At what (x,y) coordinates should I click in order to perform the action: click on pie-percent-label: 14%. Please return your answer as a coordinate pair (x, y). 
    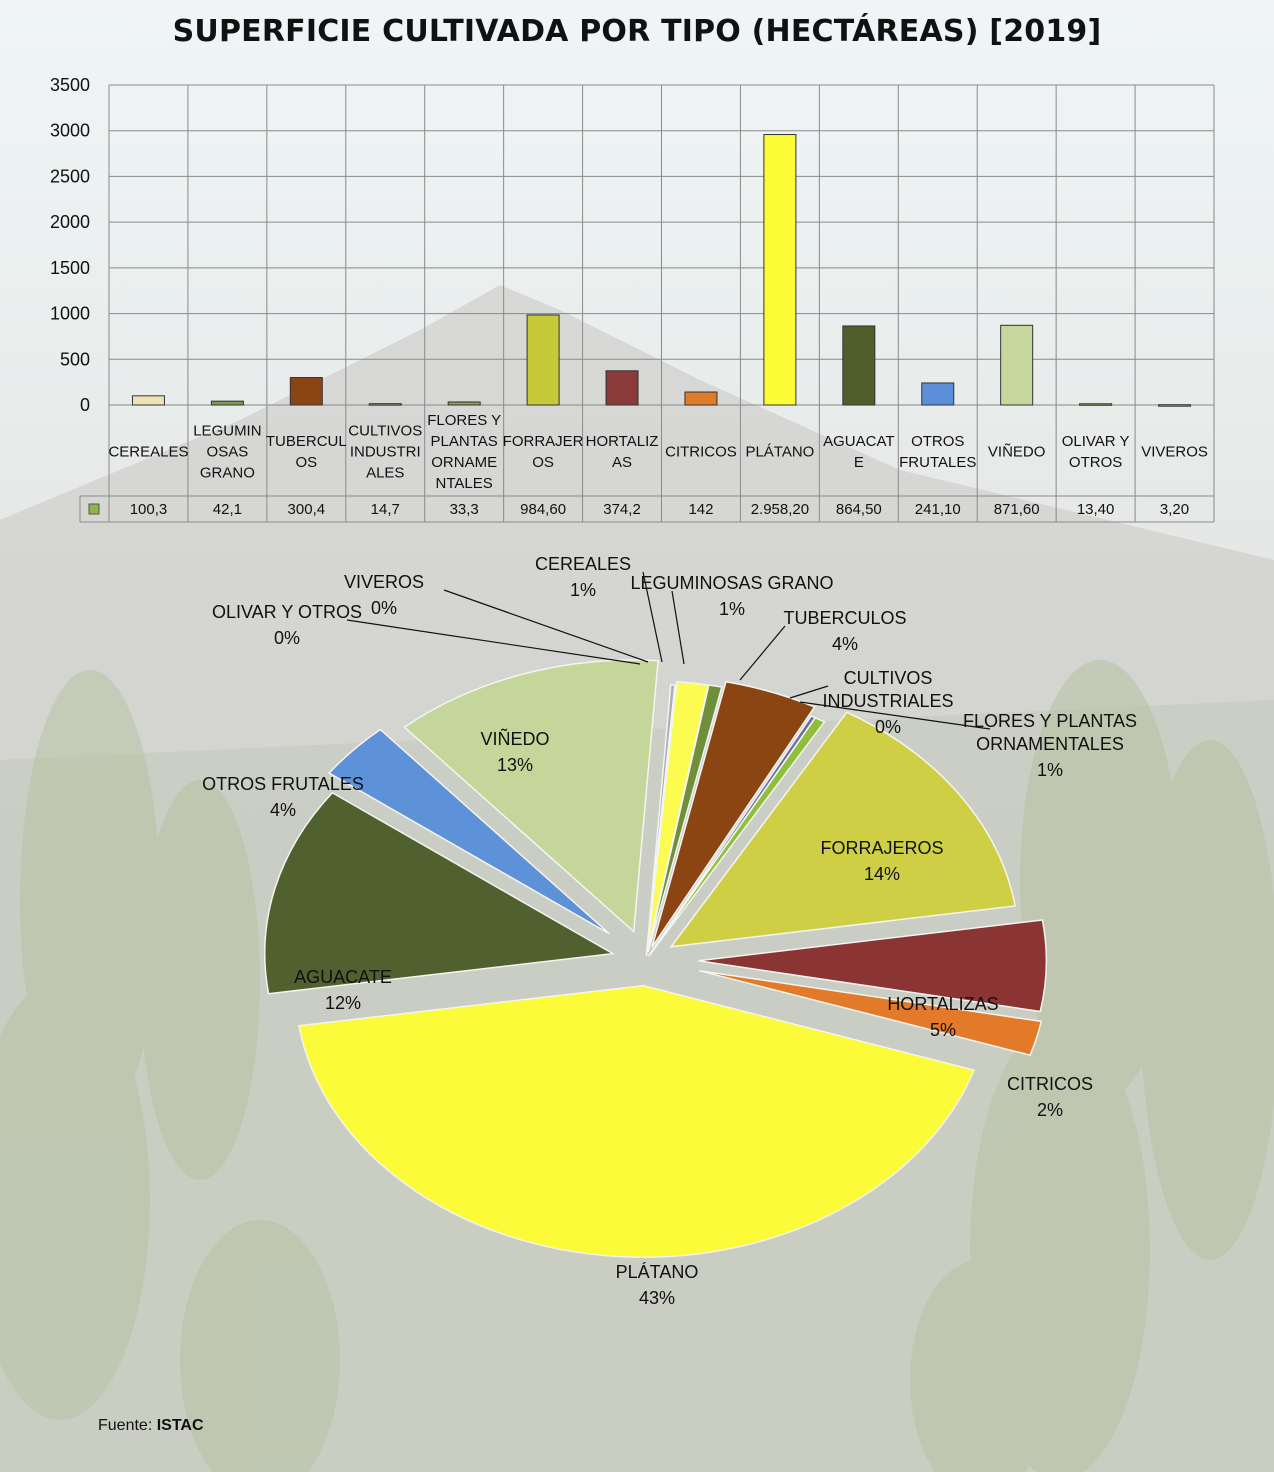
    Looking at the image, I should click on (882, 874).